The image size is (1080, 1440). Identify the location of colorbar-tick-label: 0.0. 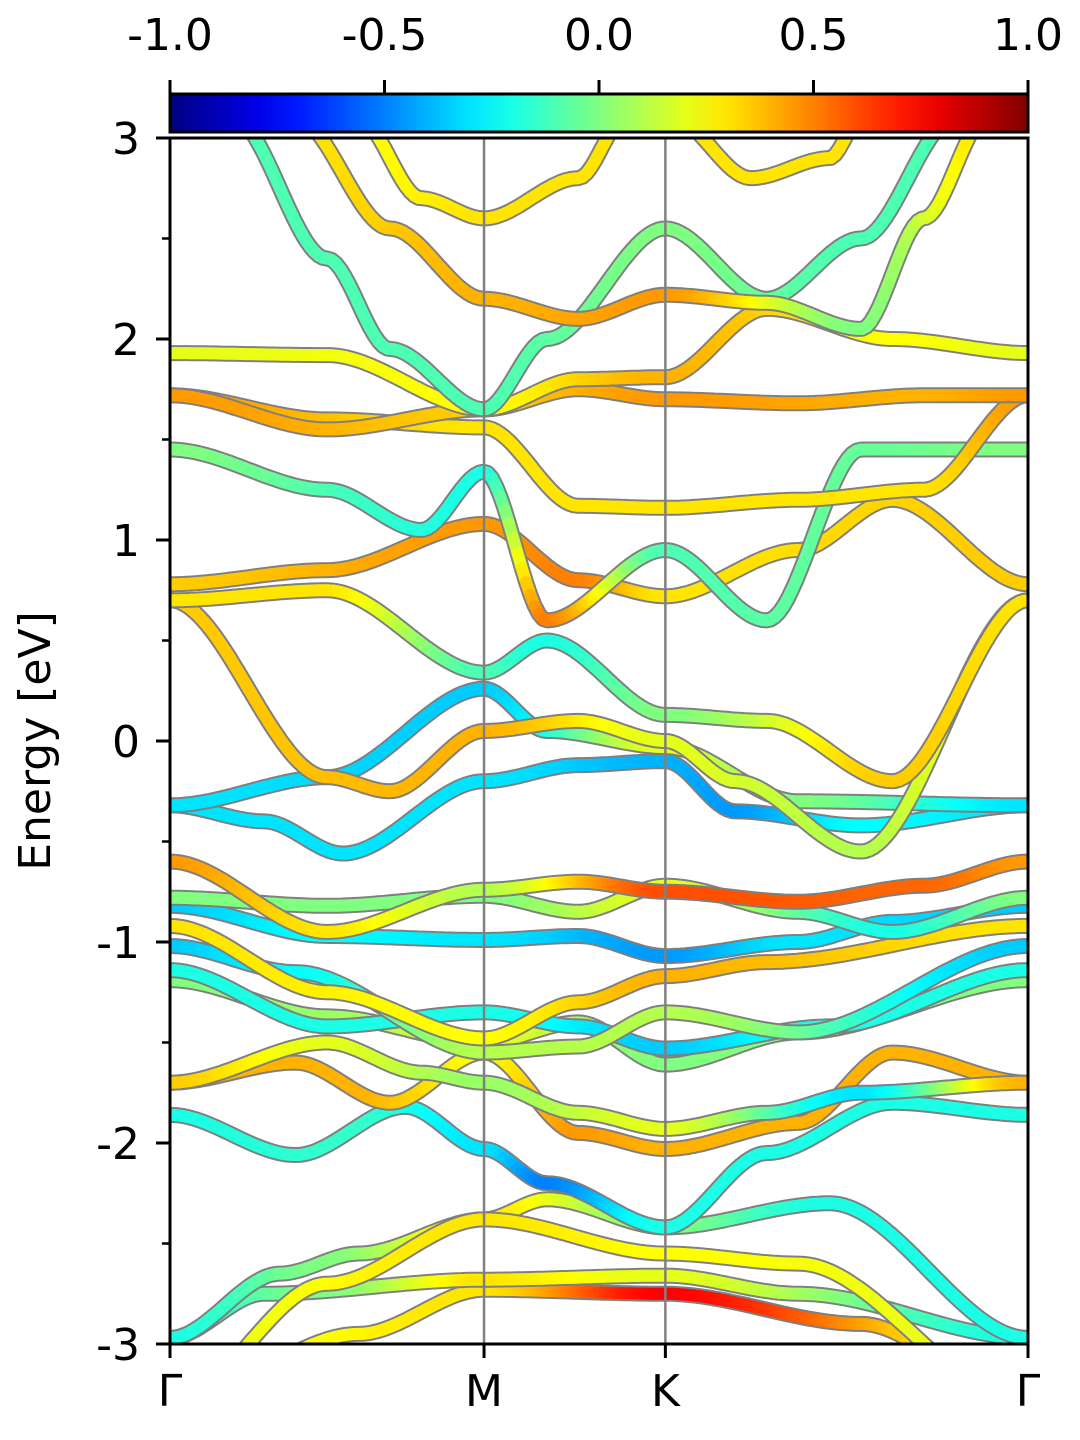
(599, 35).